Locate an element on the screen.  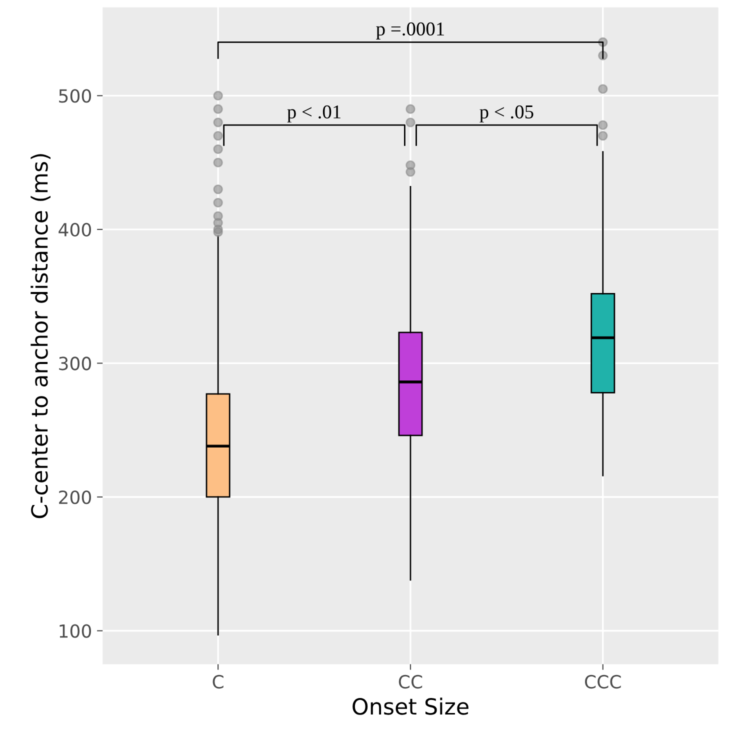
y-tick-label: 400 is located at coordinates (75, 229).